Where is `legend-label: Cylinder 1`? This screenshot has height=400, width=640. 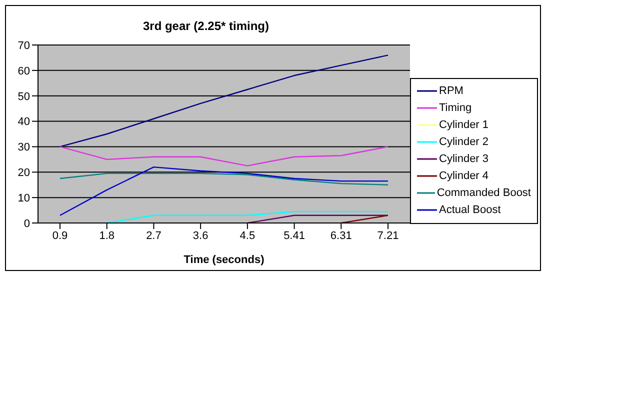 legend-label: Cylinder 1 is located at coordinates (464, 125).